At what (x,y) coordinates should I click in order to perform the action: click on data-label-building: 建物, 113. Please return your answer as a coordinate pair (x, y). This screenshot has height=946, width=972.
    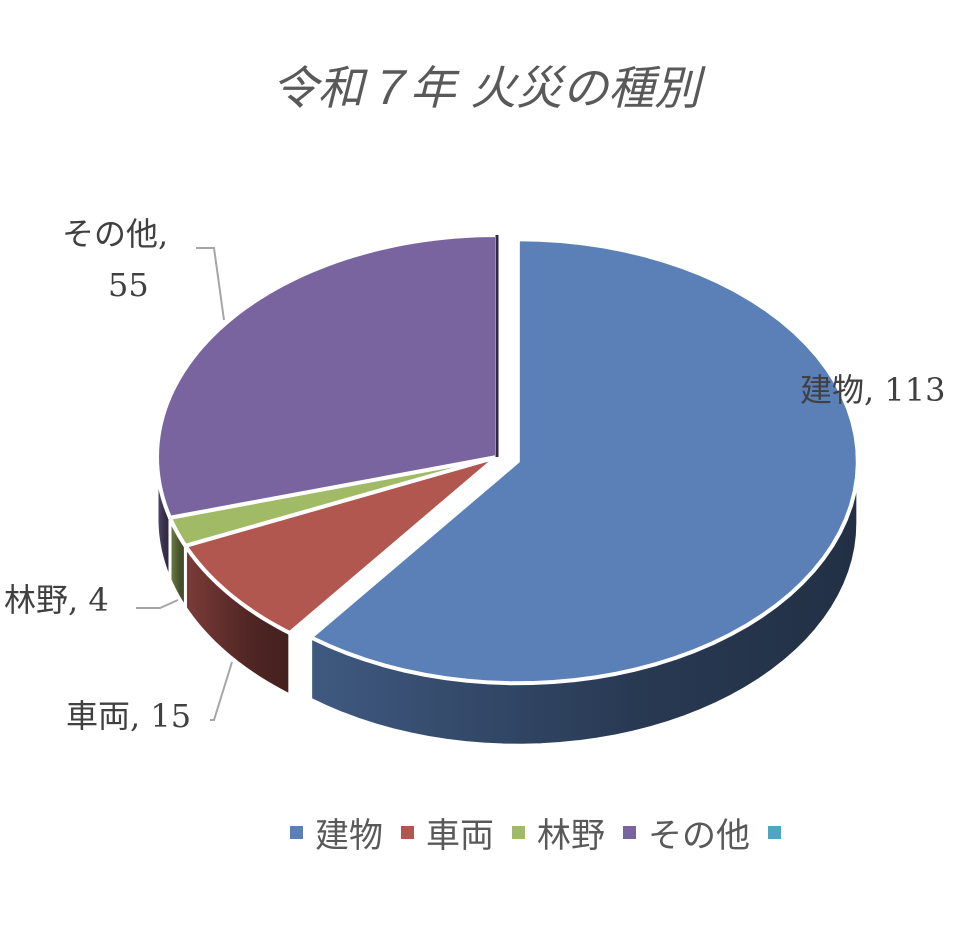
    Looking at the image, I should click on (873, 390).